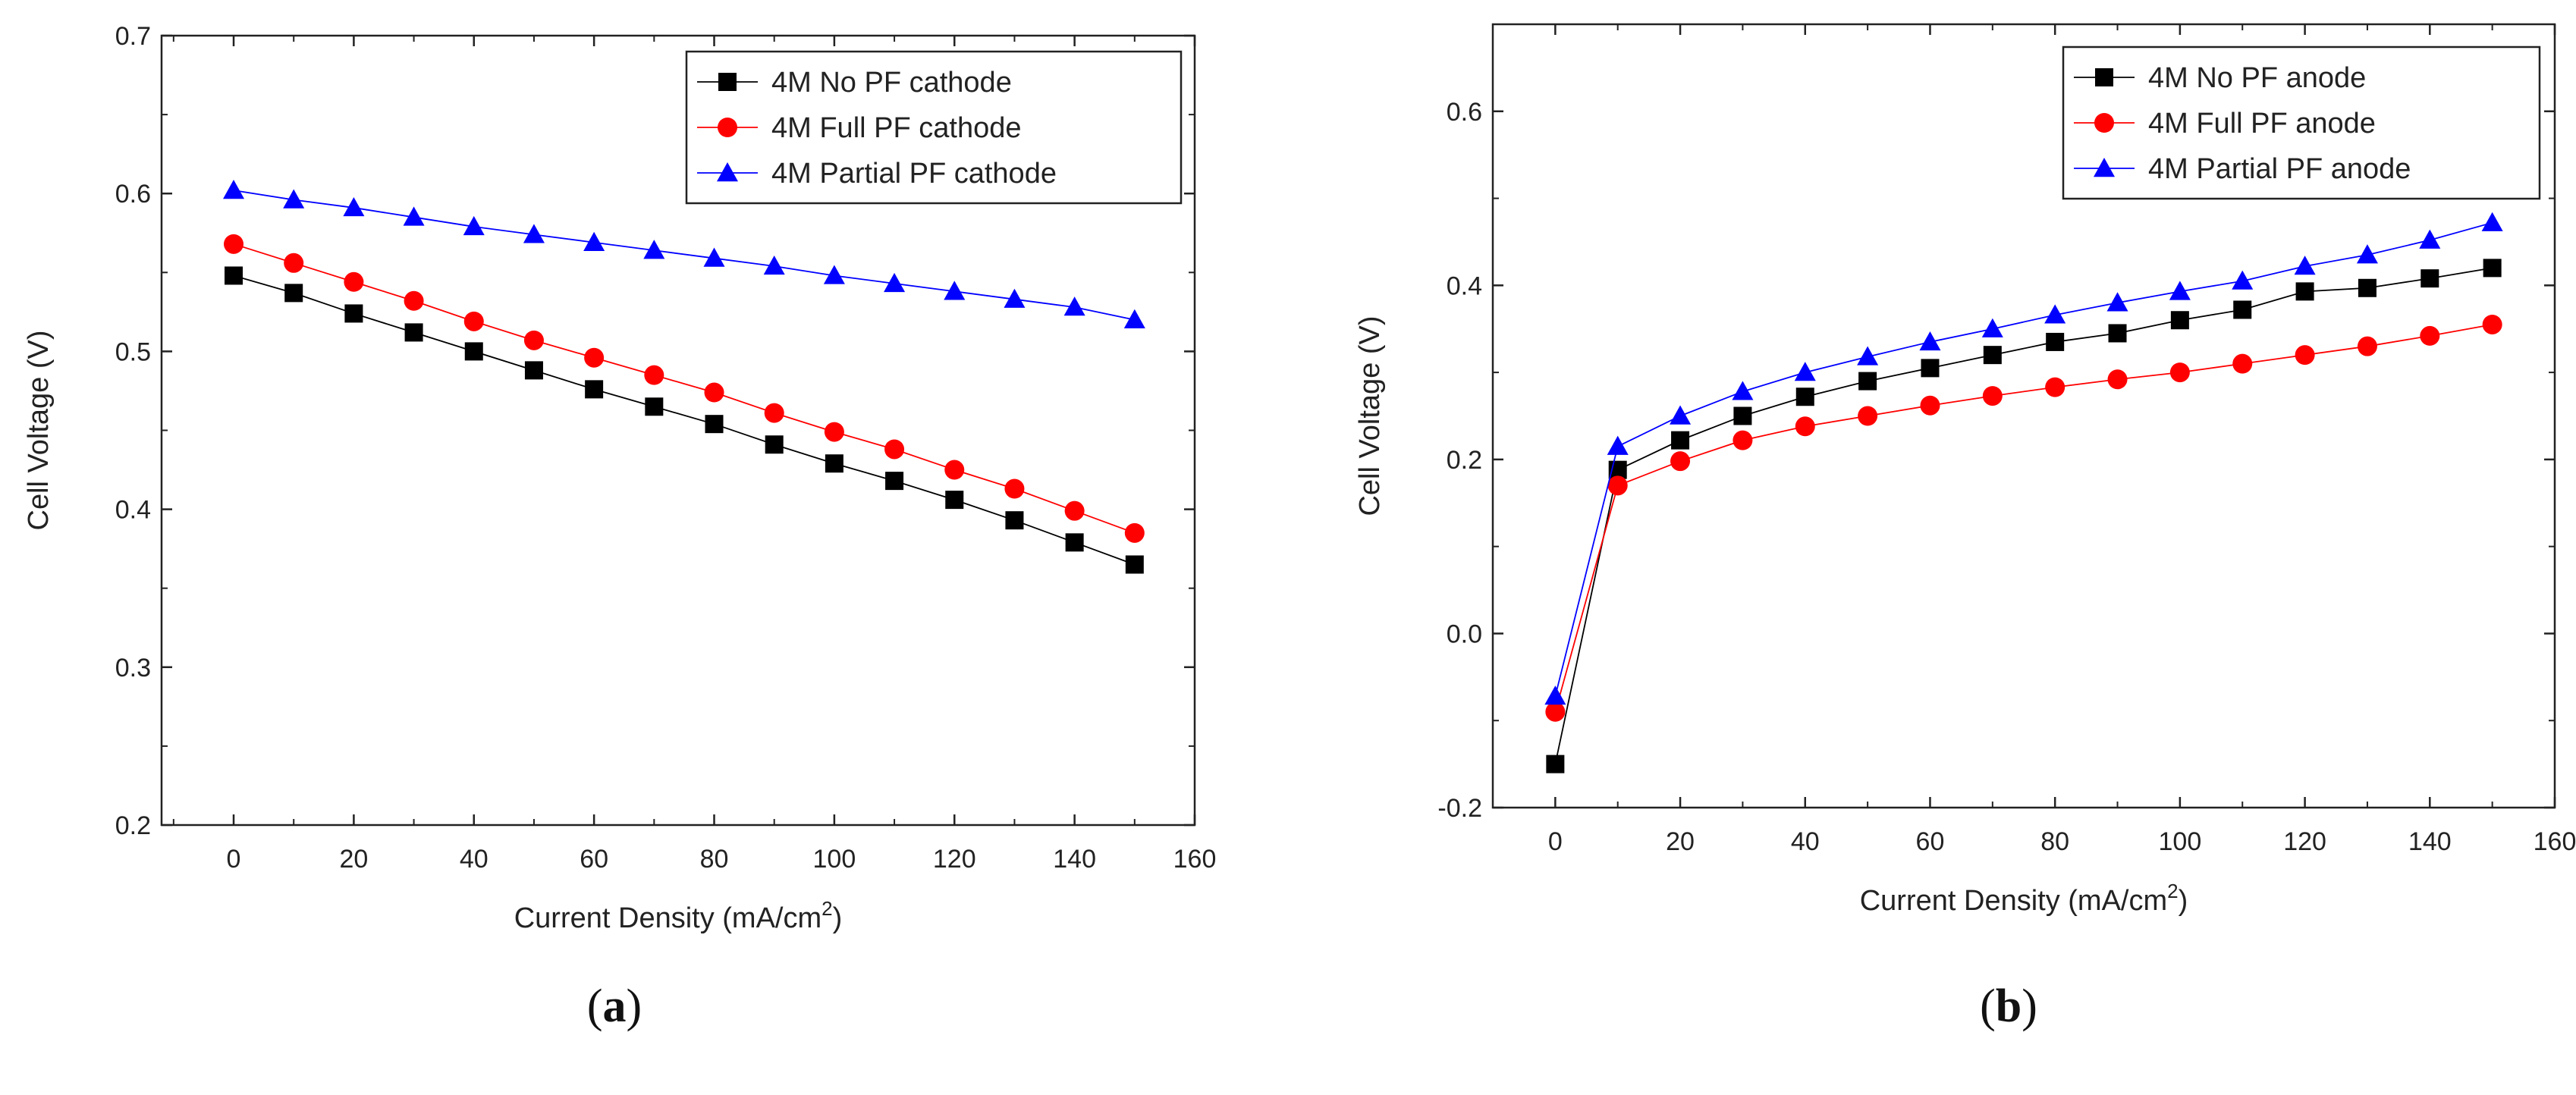  What do you see at coordinates (2555, 841) in the screenshot?
I see `x-tick-label: 160` at bounding box center [2555, 841].